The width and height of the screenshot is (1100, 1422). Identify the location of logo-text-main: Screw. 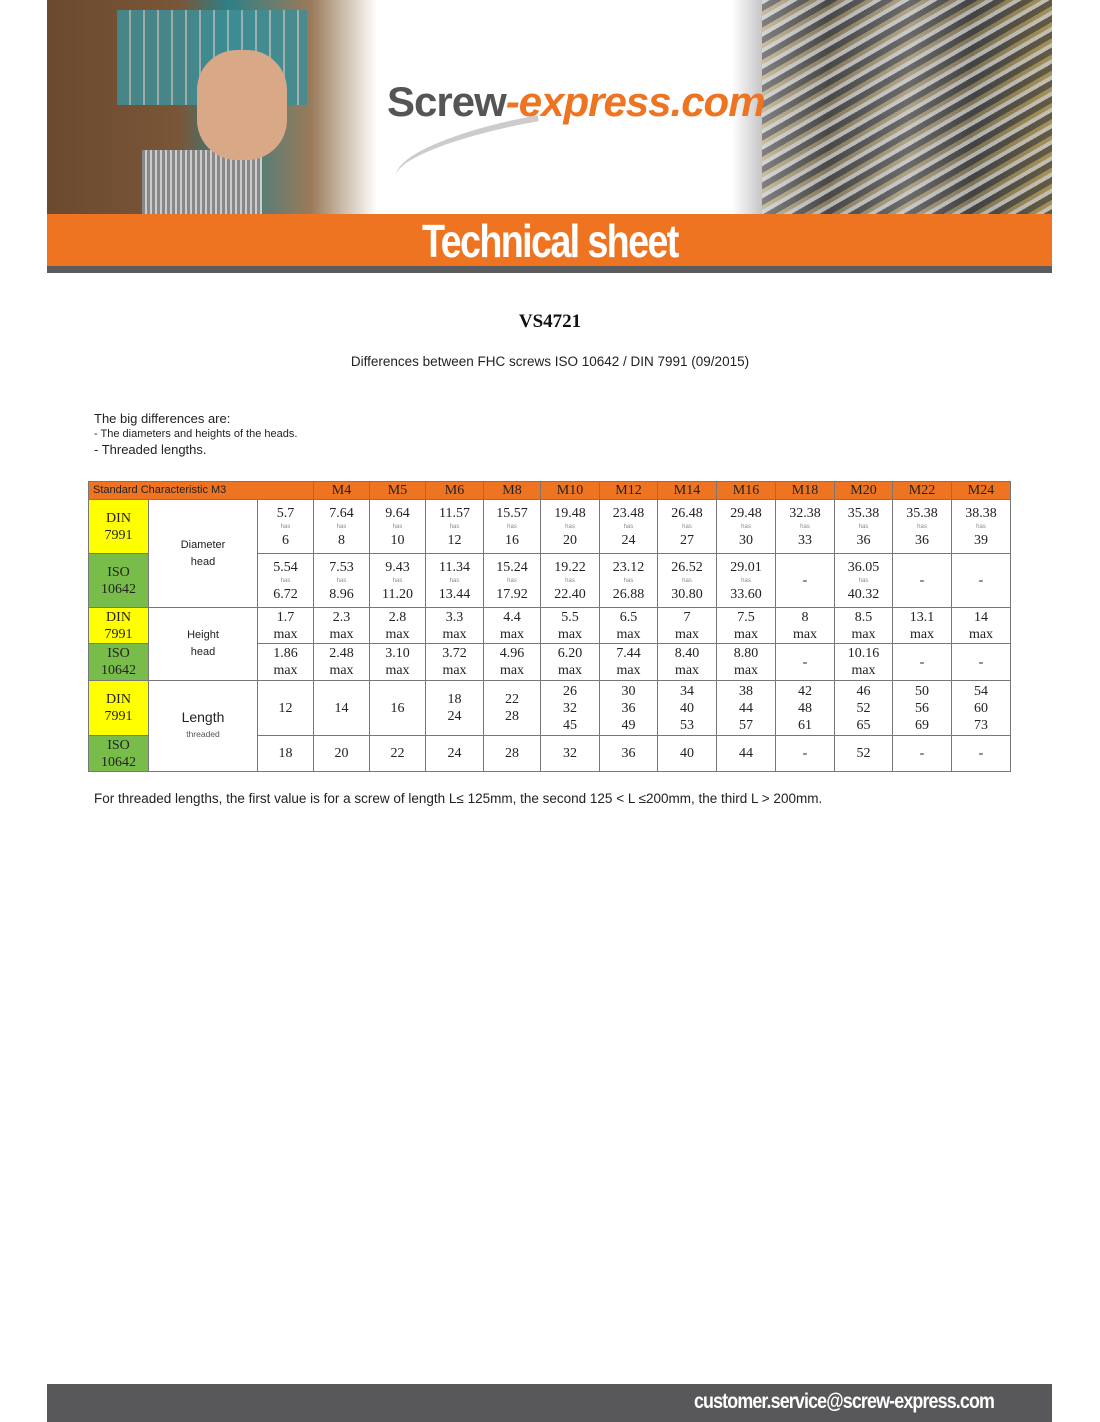
(447, 101).